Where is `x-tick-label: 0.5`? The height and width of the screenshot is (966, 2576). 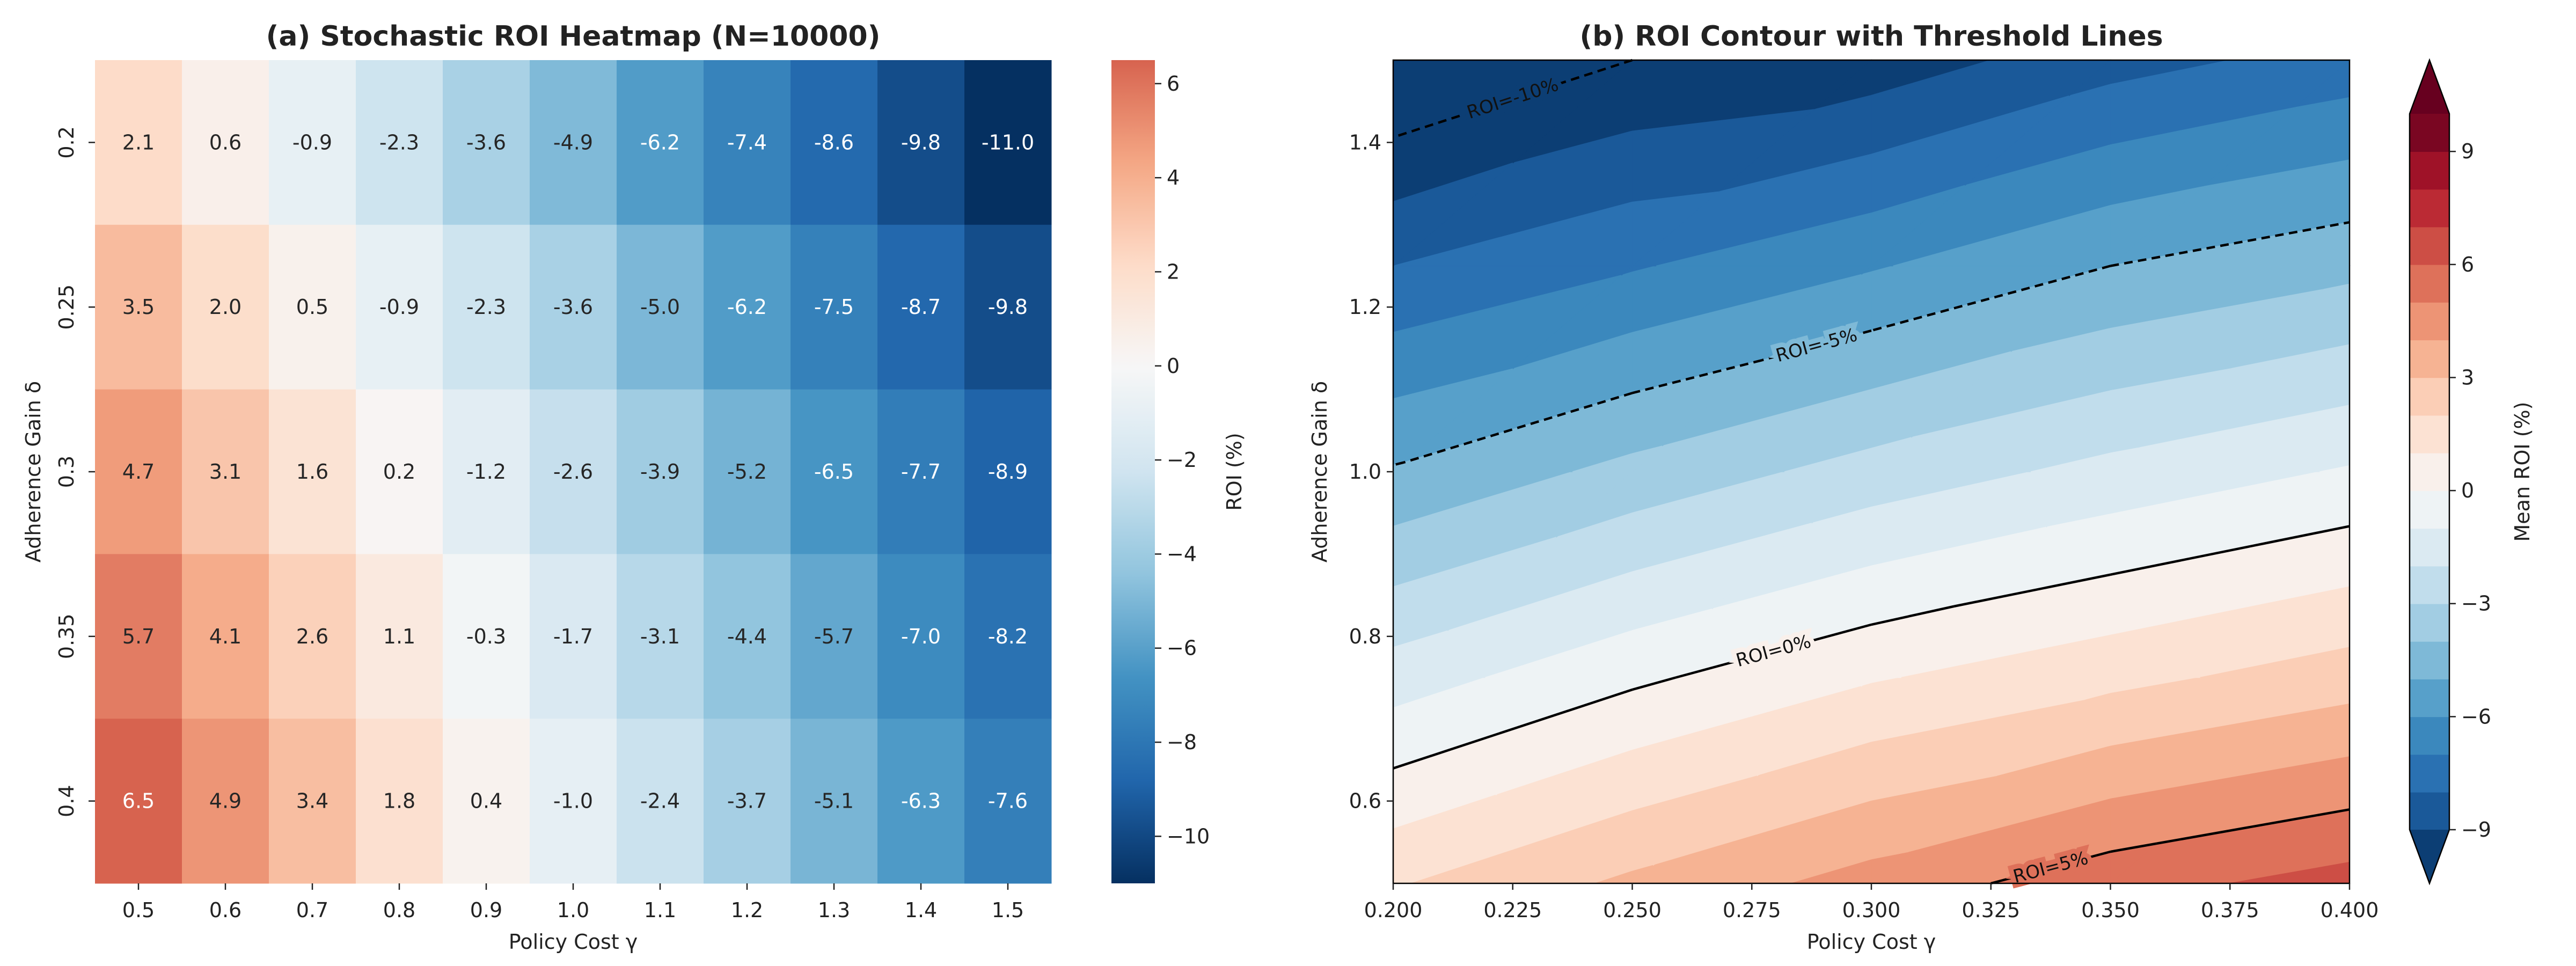 x-tick-label: 0.5 is located at coordinates (138, 910).